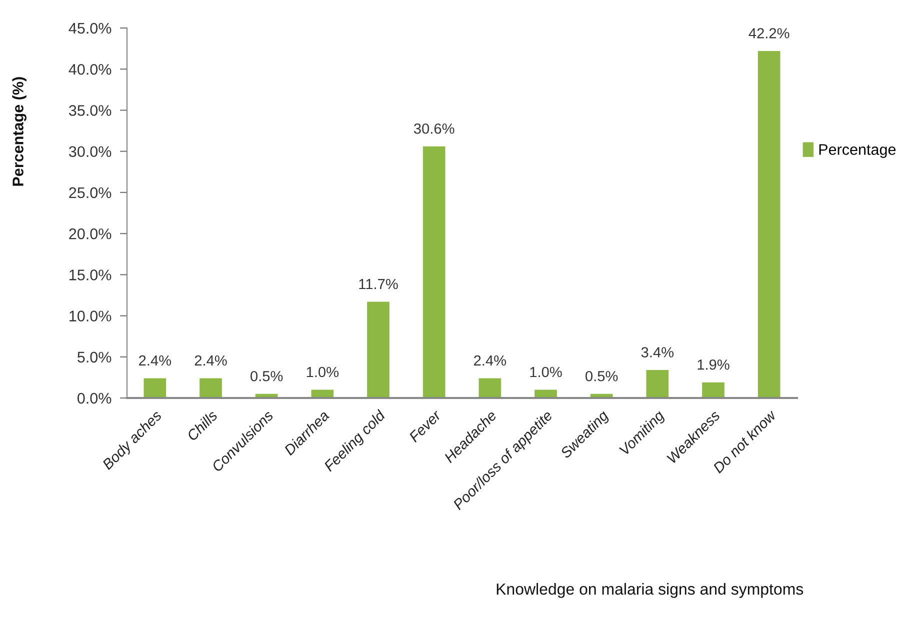  What do you see at coordinates (714, 364) in the screenshot?
I see `data-label: 1.9%` at bounding box center [714, 364].